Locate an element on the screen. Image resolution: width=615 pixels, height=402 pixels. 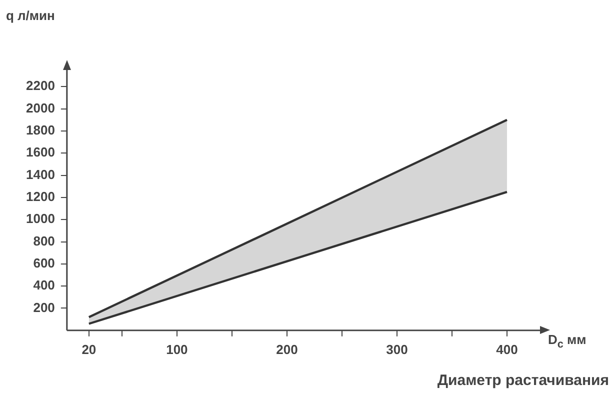
x-tick-label: 300 is located at coordinates (397, 349).